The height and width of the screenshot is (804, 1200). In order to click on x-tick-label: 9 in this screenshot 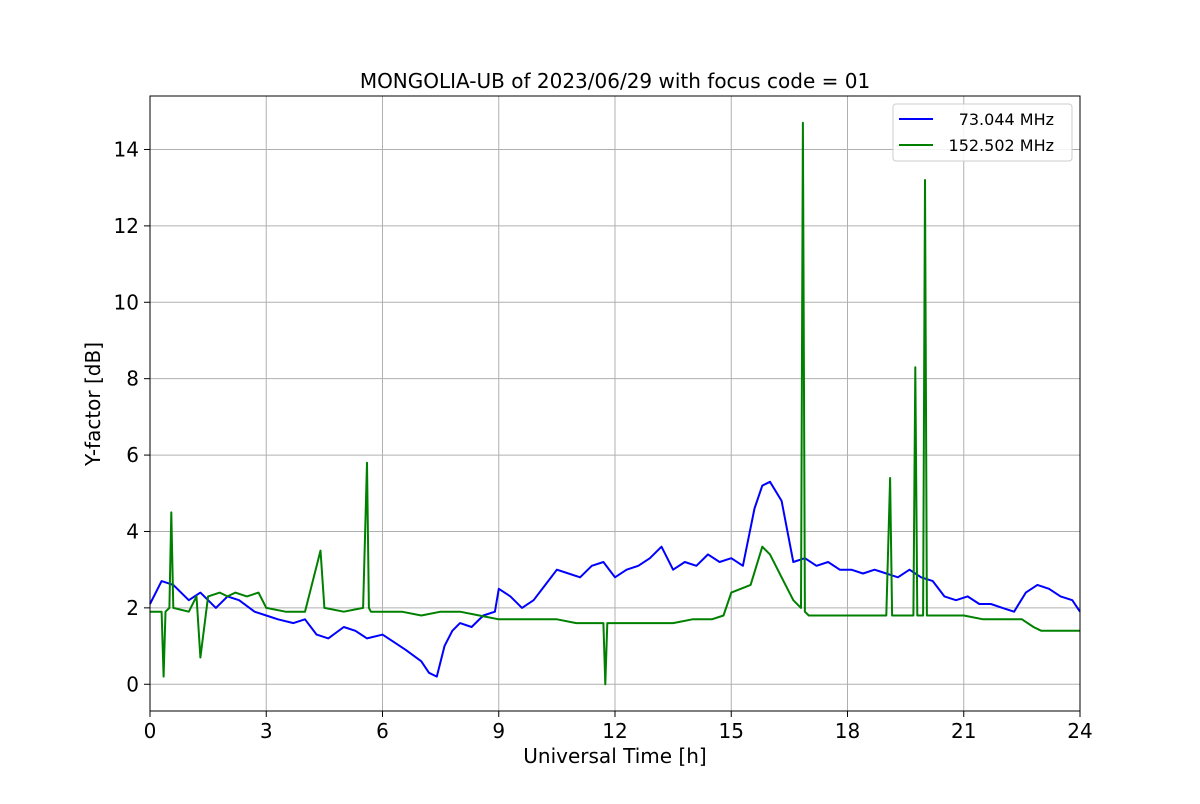, I will do `click(498, 731)`.